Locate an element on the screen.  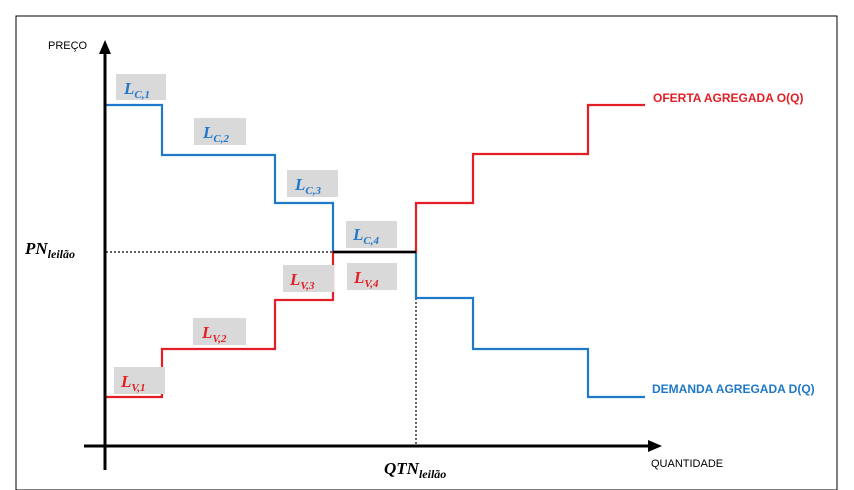
supply-step-label-3: LV,3 is located at coordinates (308, 278).